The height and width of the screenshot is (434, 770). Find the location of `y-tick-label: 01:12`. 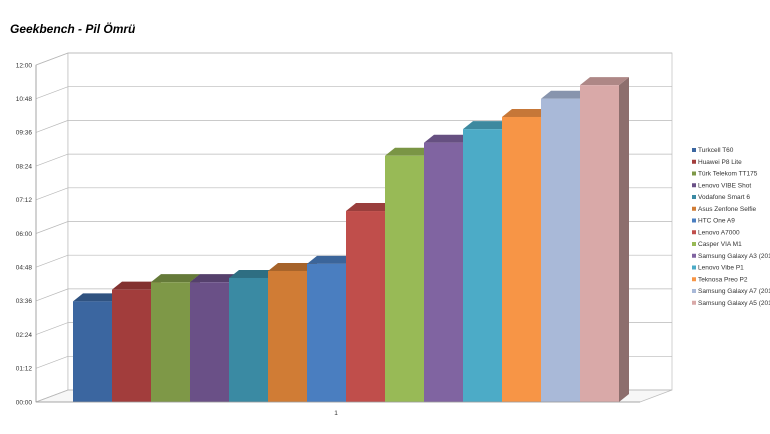

y-tick-label: 01:12 is located at coordinates (24, 369).